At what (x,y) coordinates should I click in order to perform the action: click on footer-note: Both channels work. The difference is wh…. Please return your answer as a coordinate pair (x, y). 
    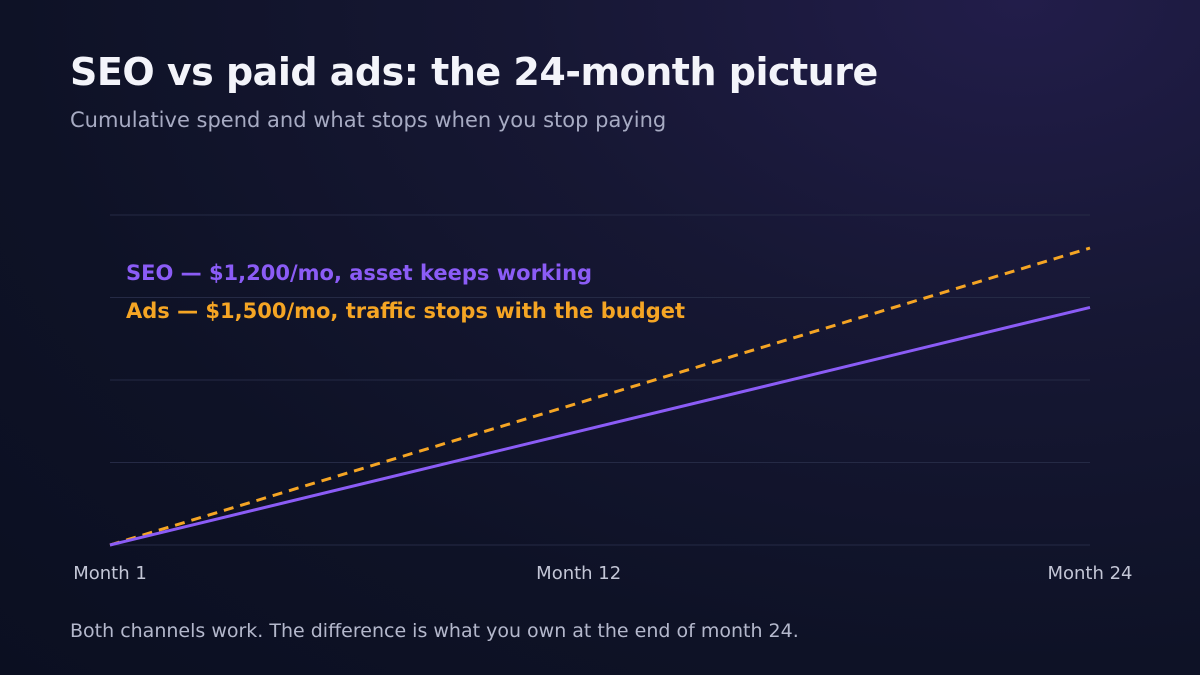
    Looking at the image, I should click on (434, 631).